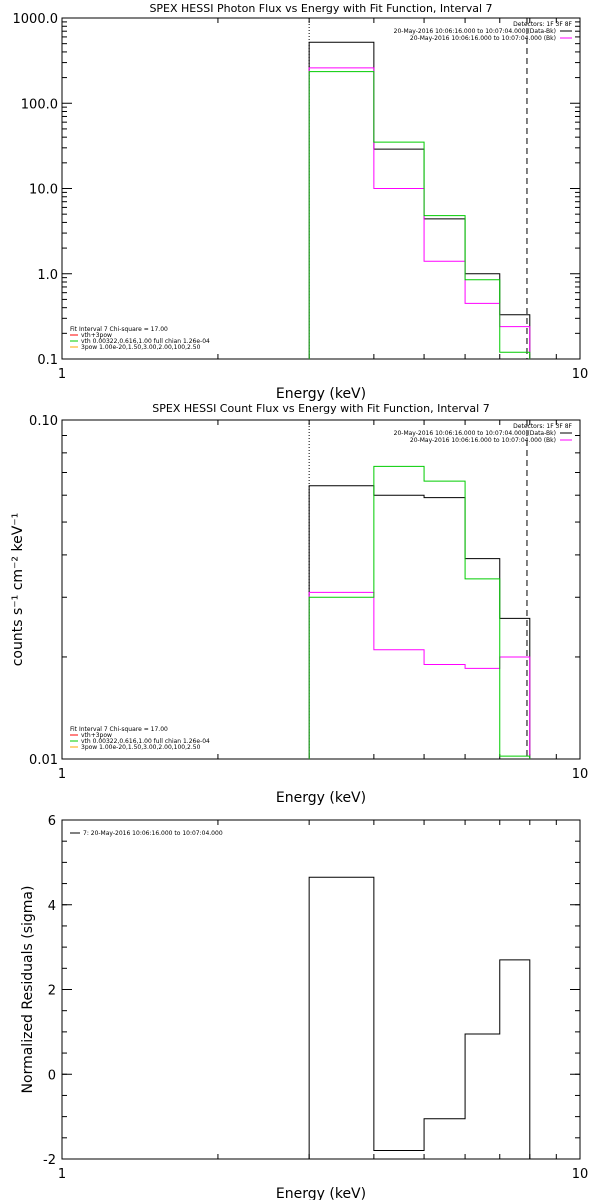  What do you see at coordinates (39, 104) in the screenshot?
I see `y-tick-label: 100.0` at bounding box center [39, 104].